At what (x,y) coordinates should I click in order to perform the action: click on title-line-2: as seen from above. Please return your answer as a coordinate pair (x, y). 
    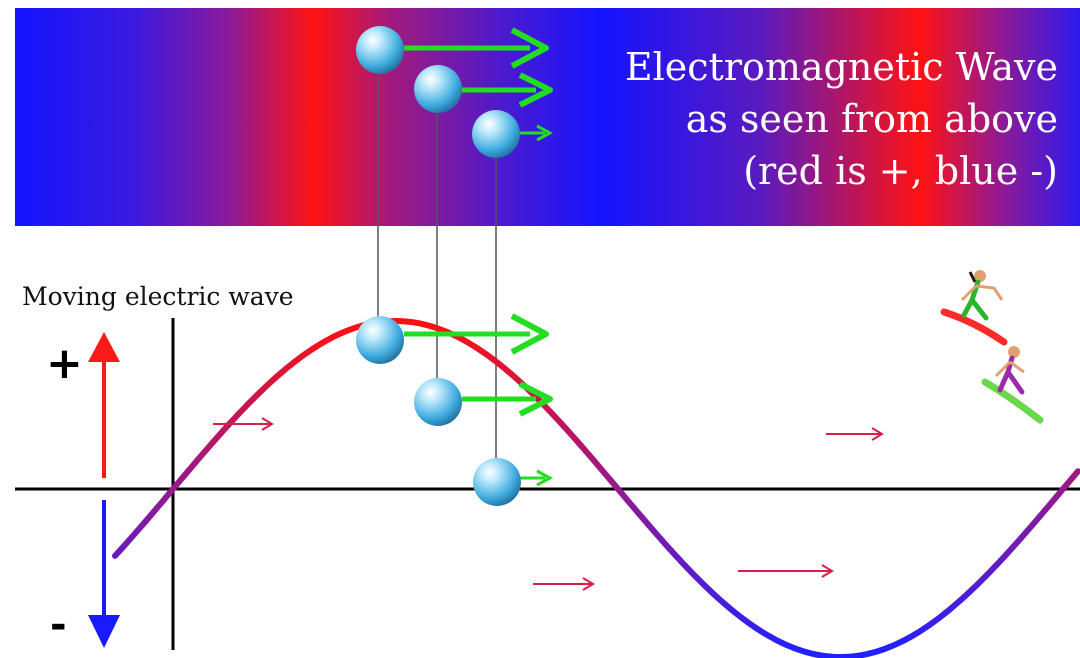
    Looking at the image, I should click on (872, 119).